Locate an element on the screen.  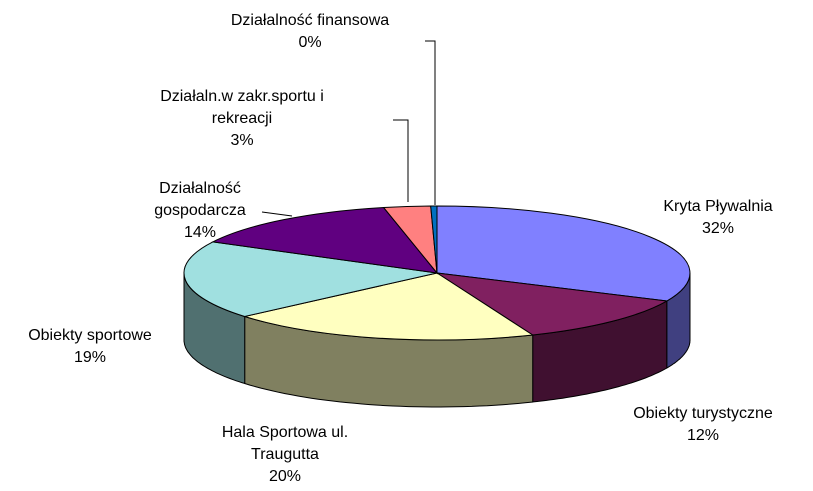
slice-label: Hala Sportowa ul. Traugutta 20% is located at coordinates (285, 455).